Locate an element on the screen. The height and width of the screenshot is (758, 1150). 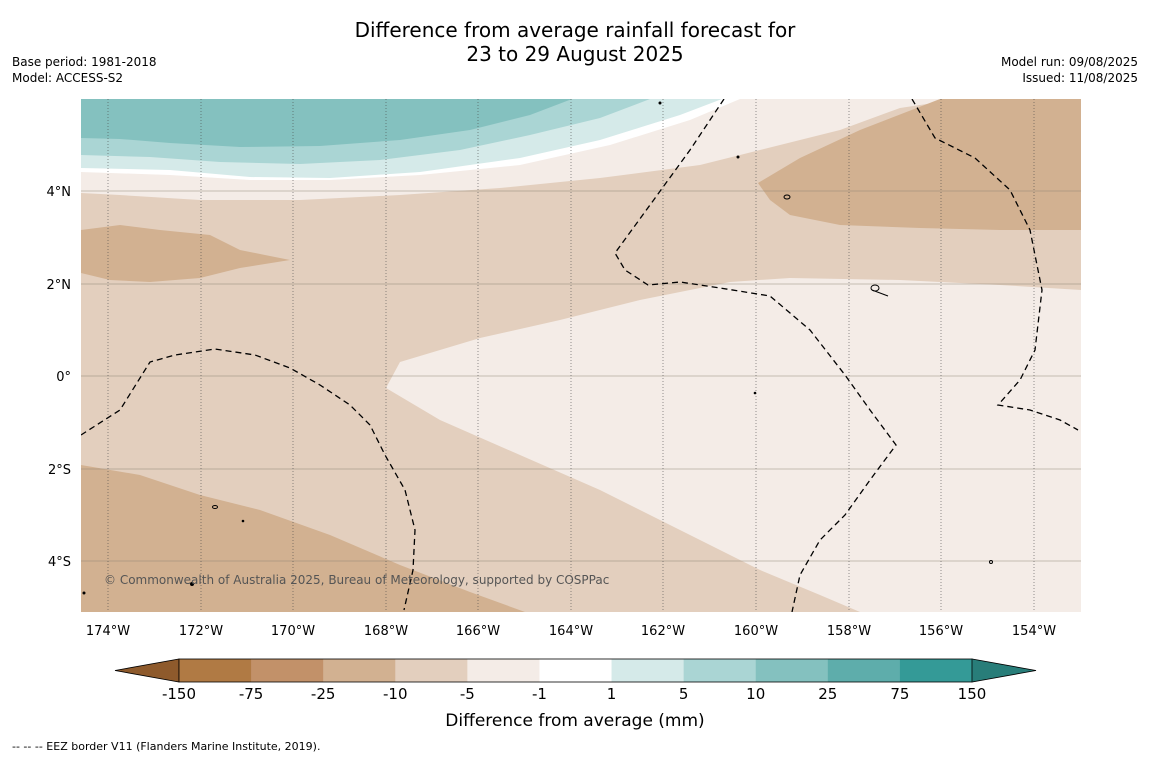
lat-axis-labels: 4°N 2°N 0° 2°S 4°S is located at coordinates (59, 377).